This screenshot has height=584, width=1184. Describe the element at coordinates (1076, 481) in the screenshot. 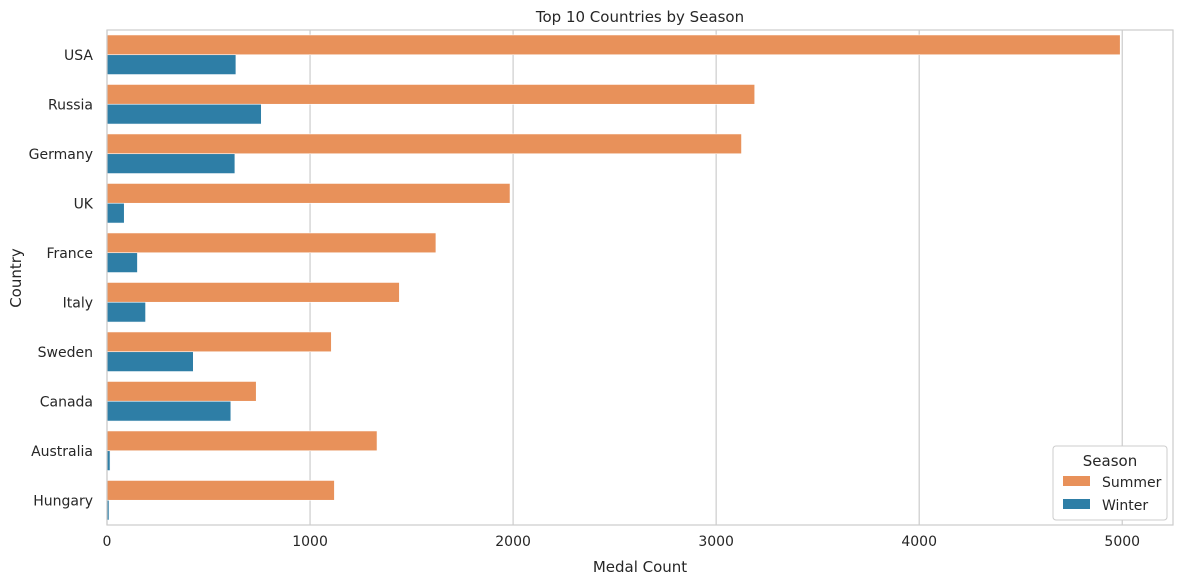

I see `legend-swatch-summer` at that location.